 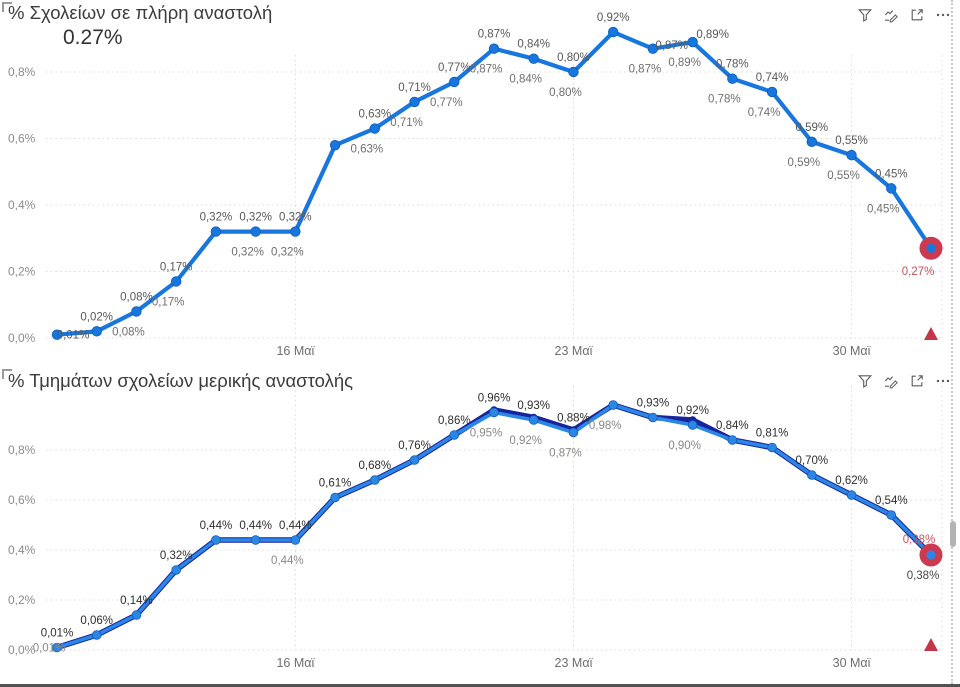 What do you see at coordinates (494, 399) in the screenshot?
I see `svg-text: 0,96%` at bounding box center [494, 399].